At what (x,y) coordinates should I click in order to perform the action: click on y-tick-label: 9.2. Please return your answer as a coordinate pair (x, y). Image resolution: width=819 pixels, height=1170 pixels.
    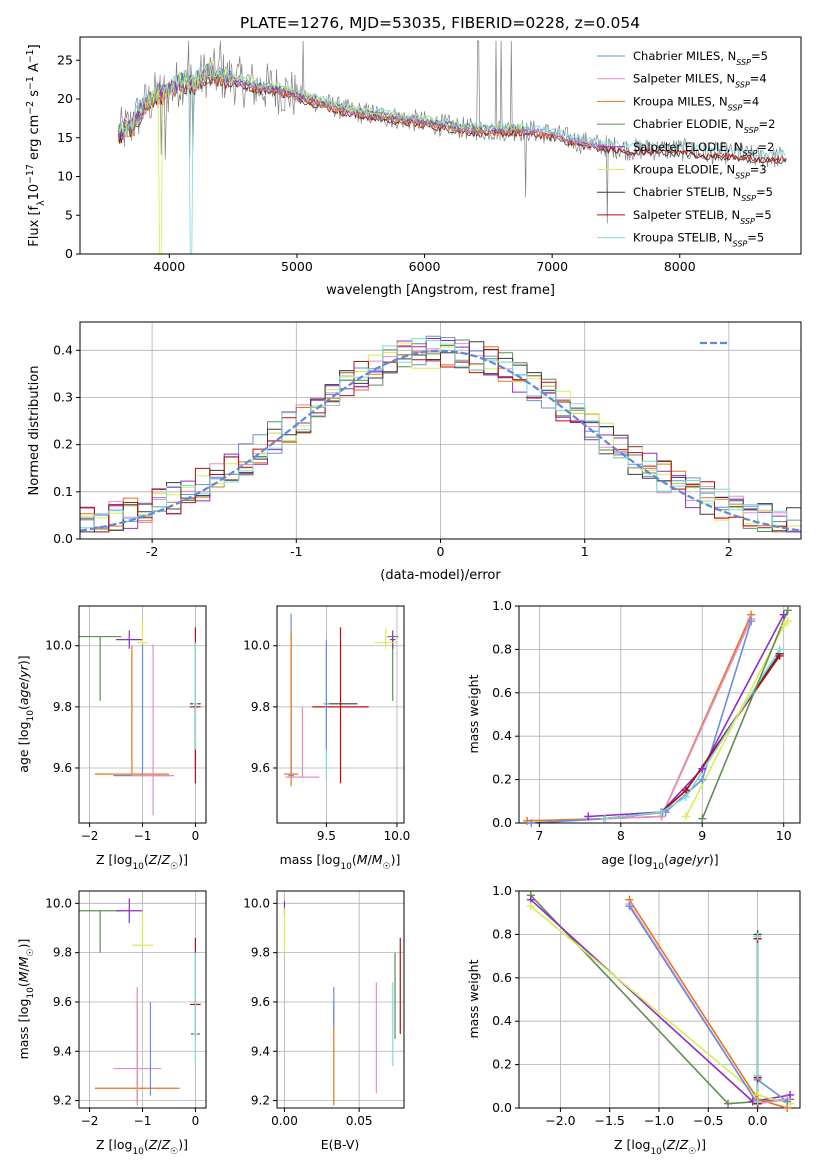
    Looking at the image, I should click on (260, 1101).